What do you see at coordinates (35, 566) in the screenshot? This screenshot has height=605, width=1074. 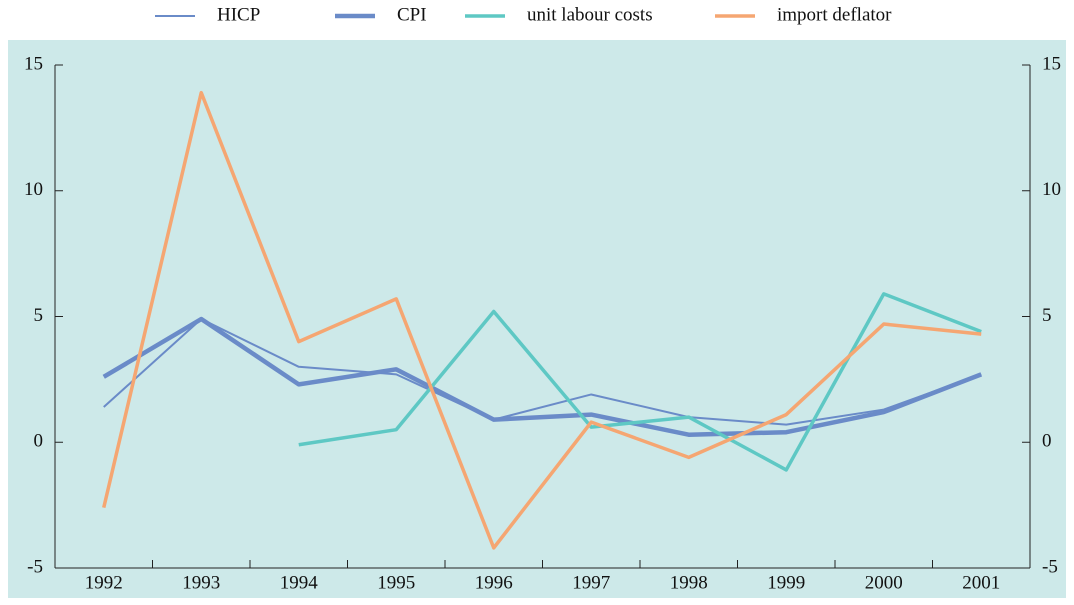 I see `y-tick-label: -5` at bounding box center [35, 566].